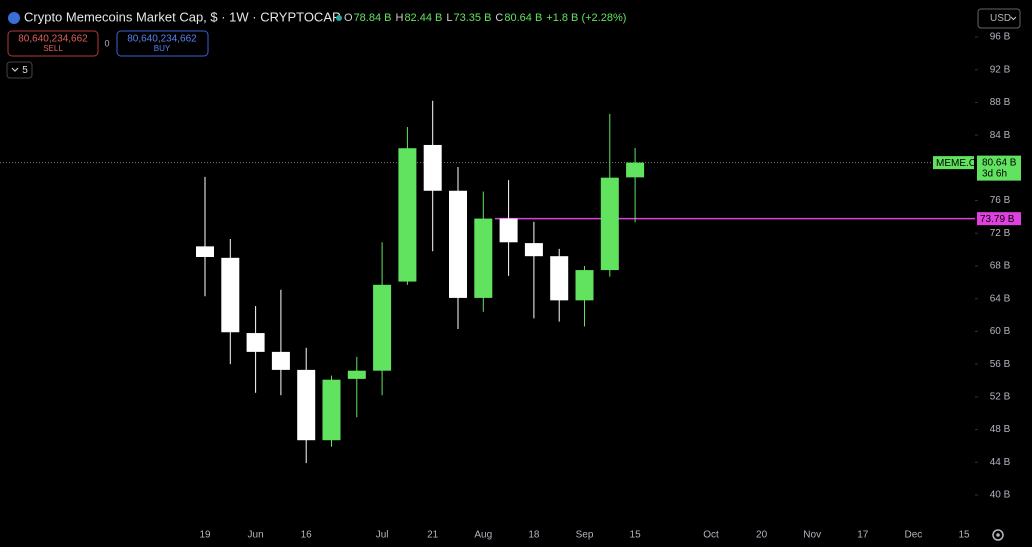  I want to click on settings-icon, so click(998, 535).